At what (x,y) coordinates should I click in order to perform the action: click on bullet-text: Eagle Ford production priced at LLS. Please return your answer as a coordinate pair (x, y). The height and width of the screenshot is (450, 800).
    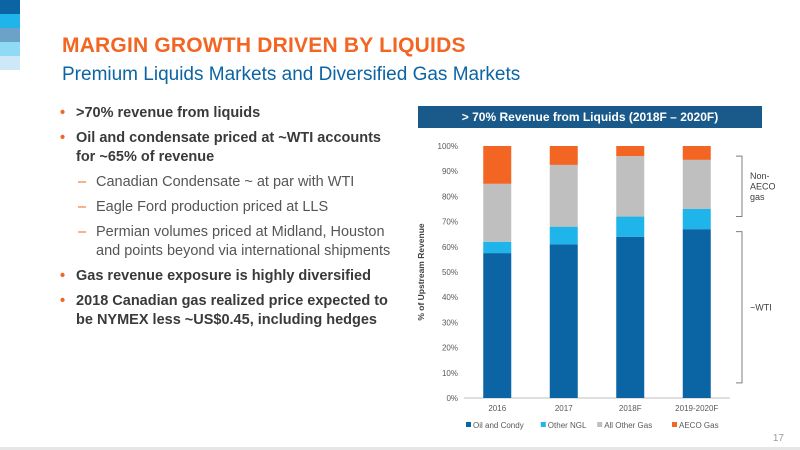
    Looking at the image, I should click on (212, 207).